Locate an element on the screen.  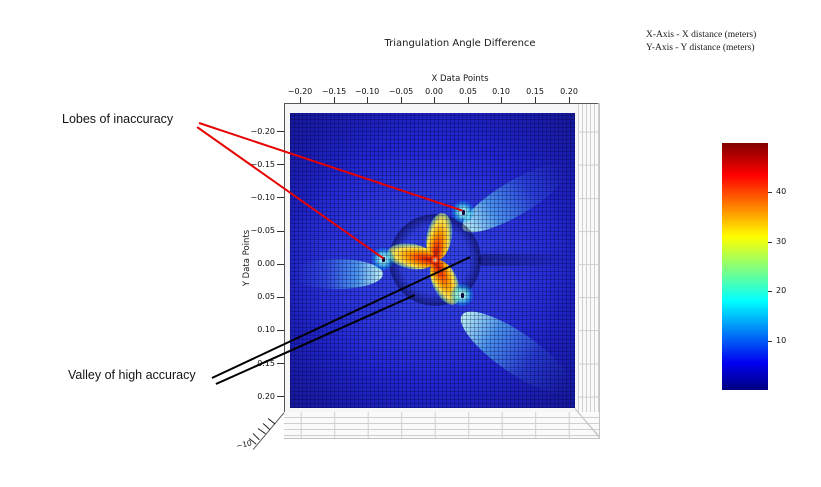
colorbar-tick-label: 10 is located at coordinates (781, 340).